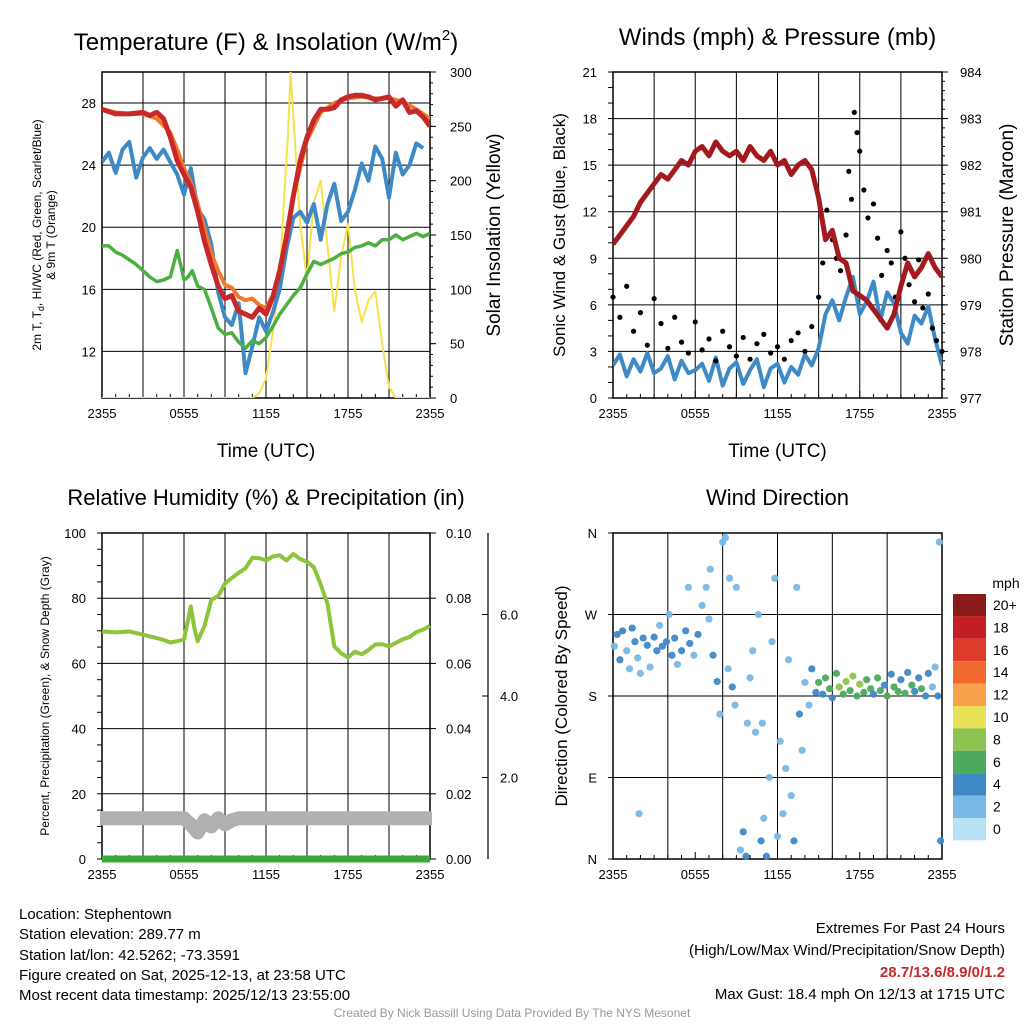  I want to click on colorbar-label: 6, so click(997, 762).